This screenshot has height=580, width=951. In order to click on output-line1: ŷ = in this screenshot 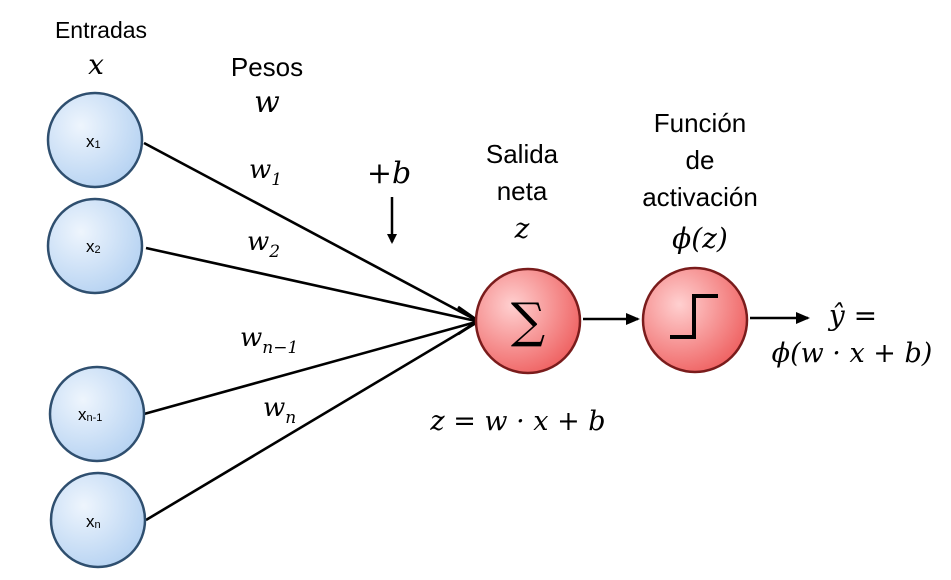, I will do `click(852, 315)`.